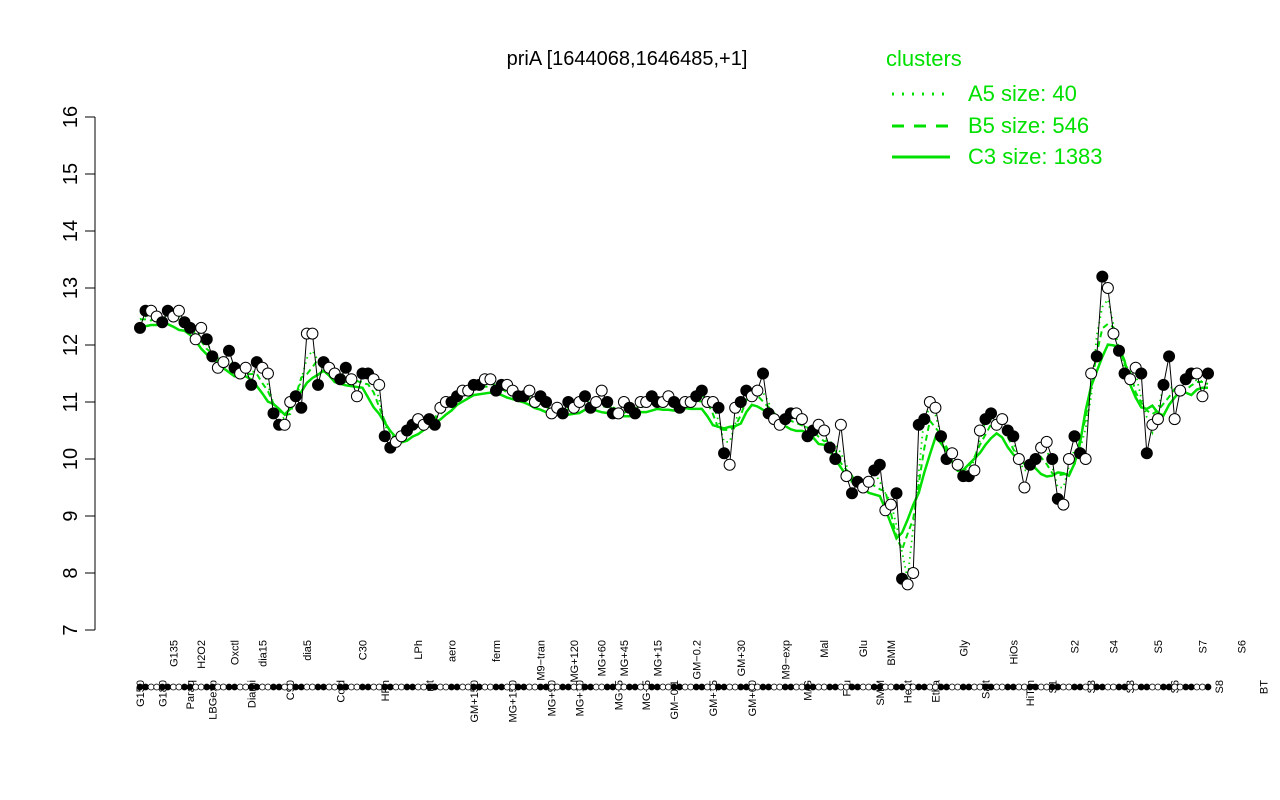 This screenshot has width=1280, height=800. Describe the element at coordinates (603, 658) in the screenshot. I see `x-tick-label: MG+60` at that location.